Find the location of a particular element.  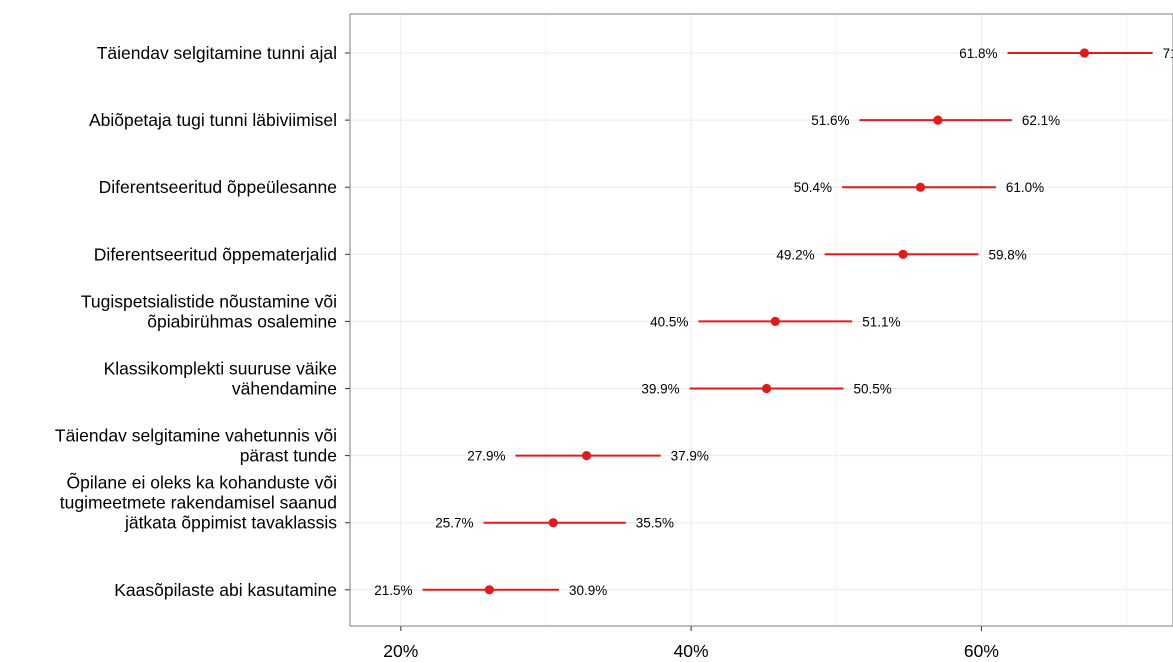

x-tick-label: 60% is located at coordinates (981, 651).